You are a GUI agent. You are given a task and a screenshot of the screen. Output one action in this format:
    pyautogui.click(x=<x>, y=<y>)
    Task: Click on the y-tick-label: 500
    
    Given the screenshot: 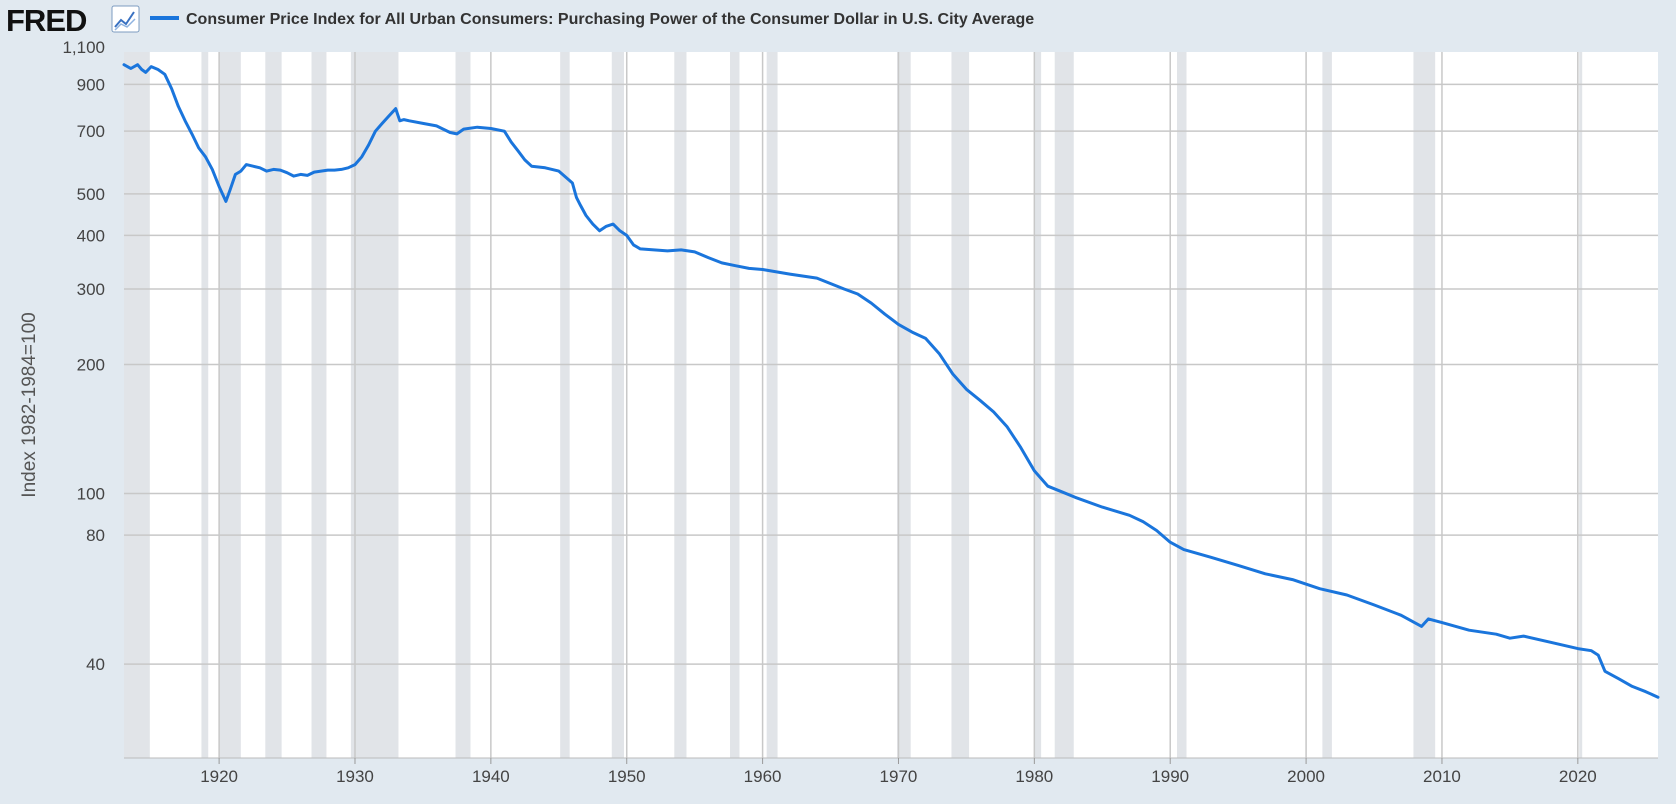 What is the action you would take?
    pyautogui.click(x=91, y=194)
    